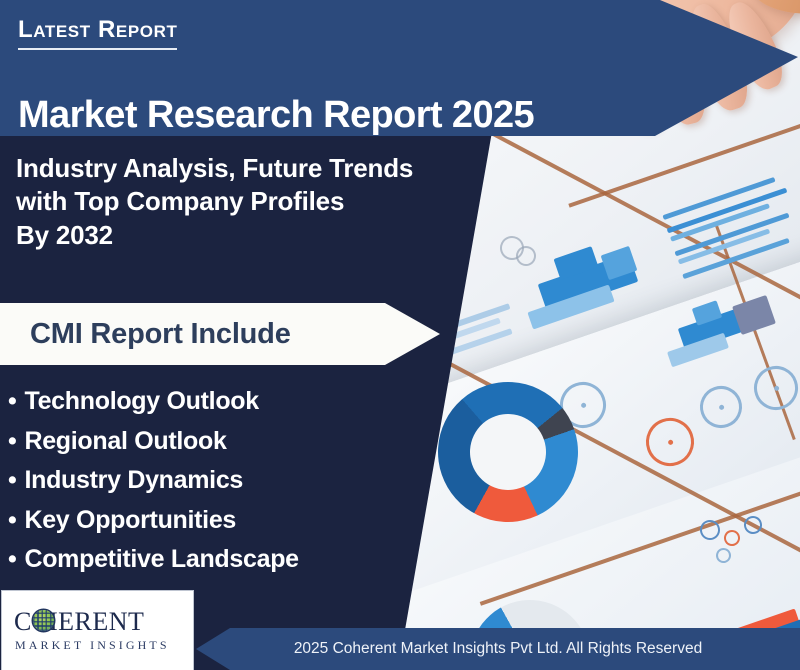 The width and height of the screenshot is (800, 670). I want to click on ribbon-label: CMI Report Include, so click(160, 334).